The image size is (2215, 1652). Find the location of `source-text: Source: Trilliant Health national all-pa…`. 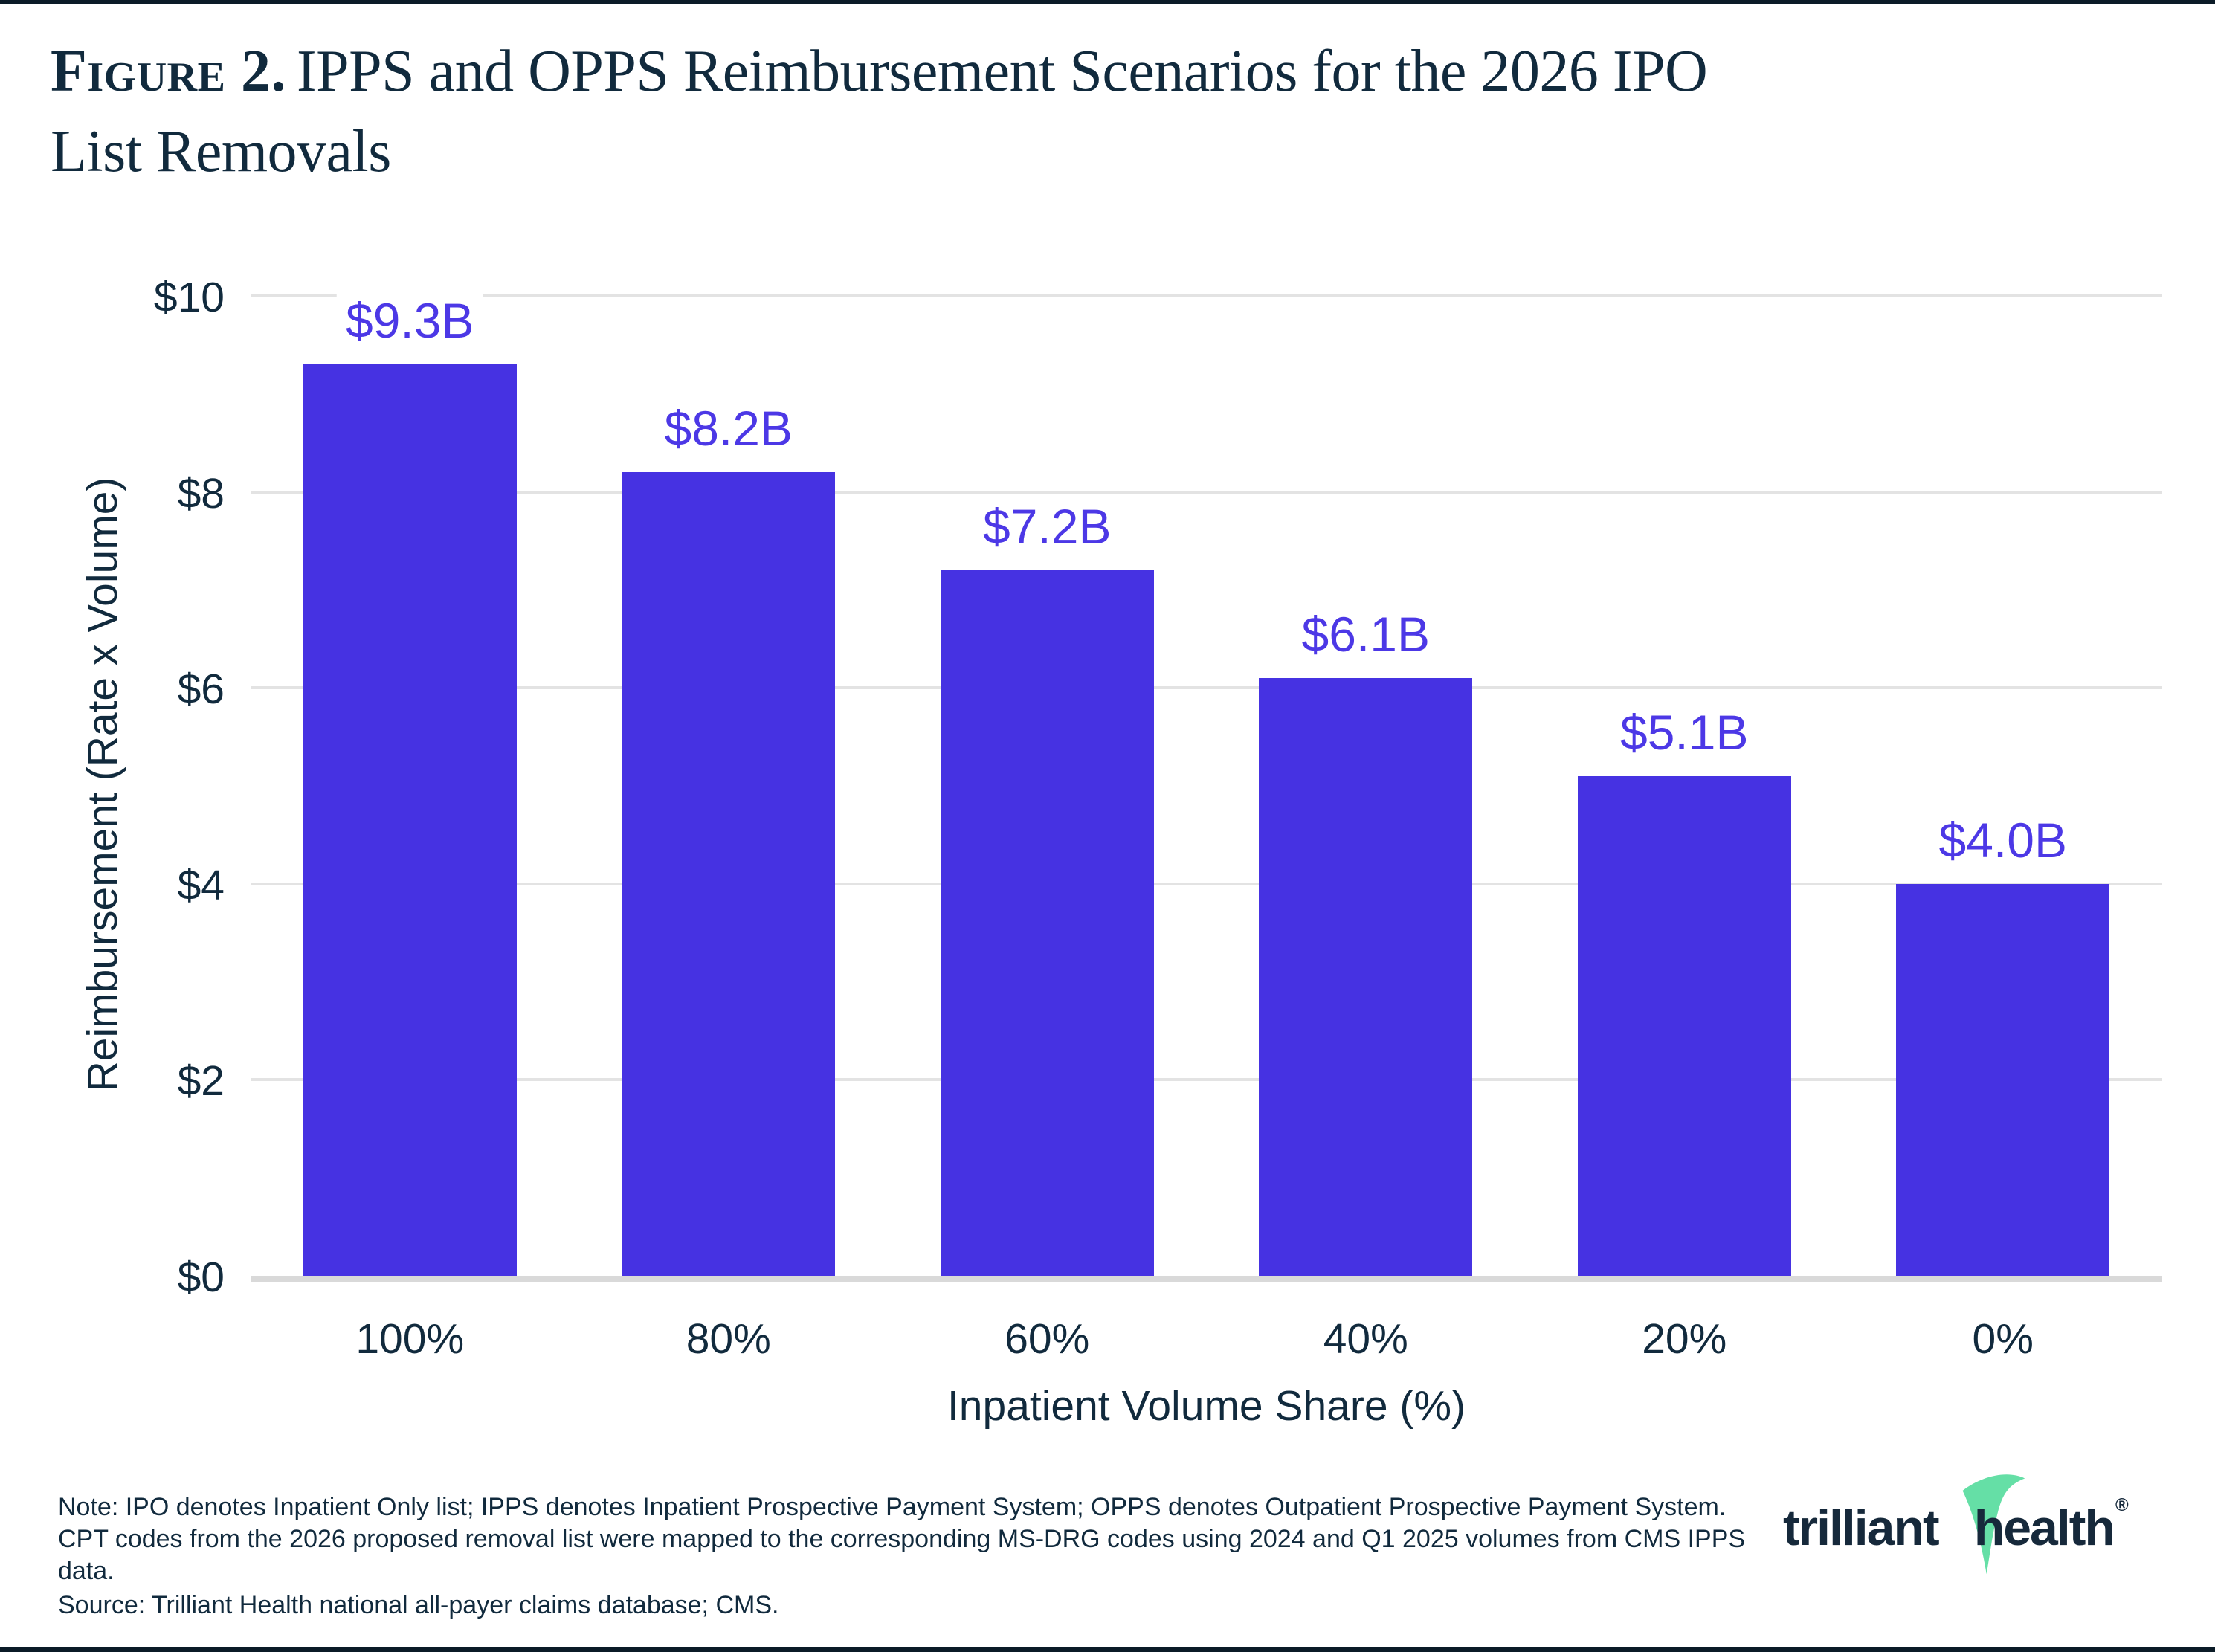

source-text: Source: Trilliant Health national all-pa… is located at coordinates (419, 1605).